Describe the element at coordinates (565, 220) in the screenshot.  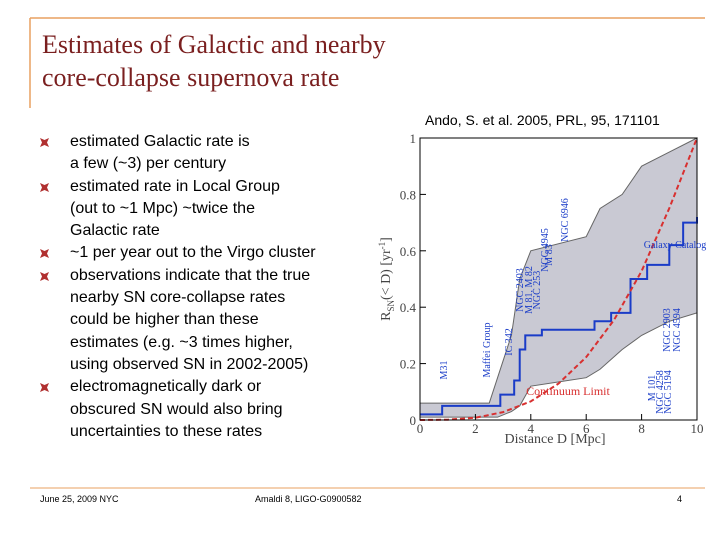
I see `annotation: NGC 6946` at that location.